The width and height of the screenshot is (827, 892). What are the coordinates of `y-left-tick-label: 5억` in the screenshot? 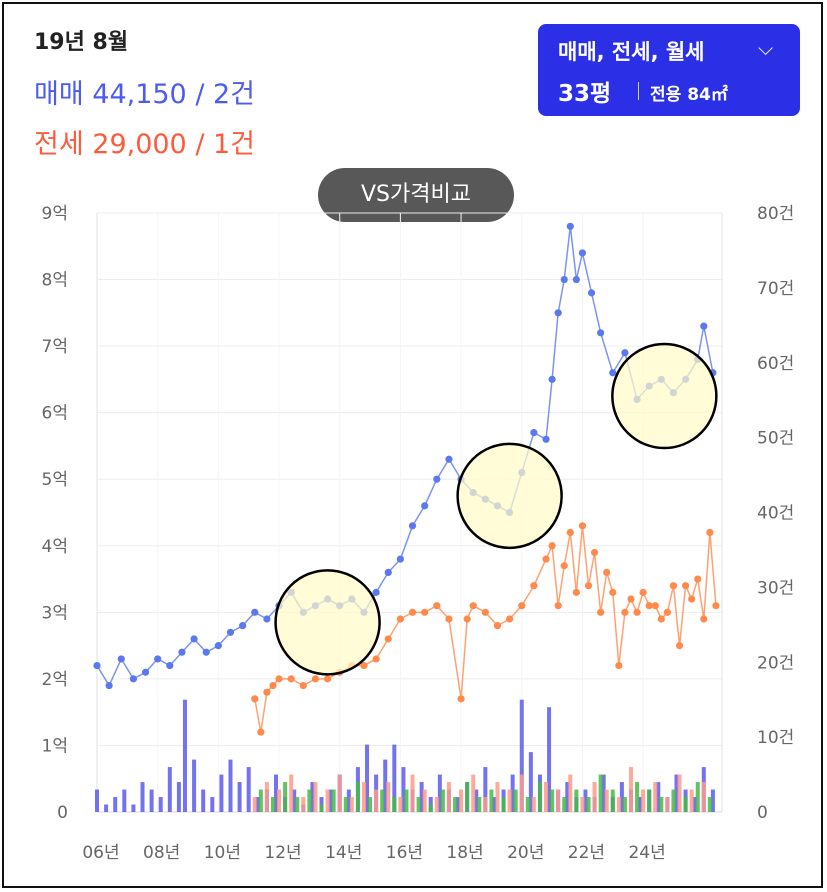 It's located at (55, 480).